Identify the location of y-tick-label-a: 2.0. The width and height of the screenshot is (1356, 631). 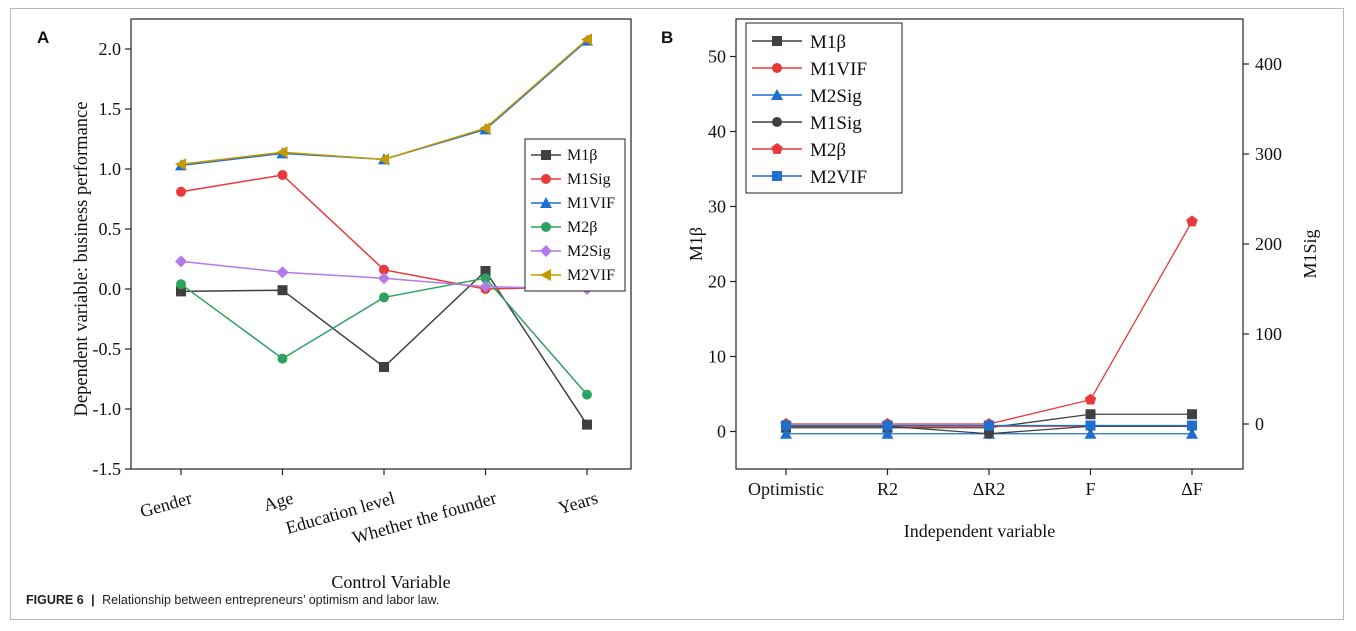
(110, 49).